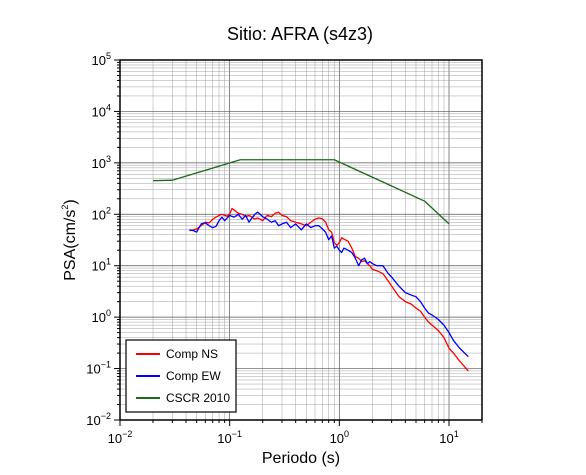 The height and width of the screenshot is (475, 586). What do you see at coordinates (70, 245) in the screenshot?
I see `y-axis-label-base: PSA(cm/s` at bounding box center [70, 245].